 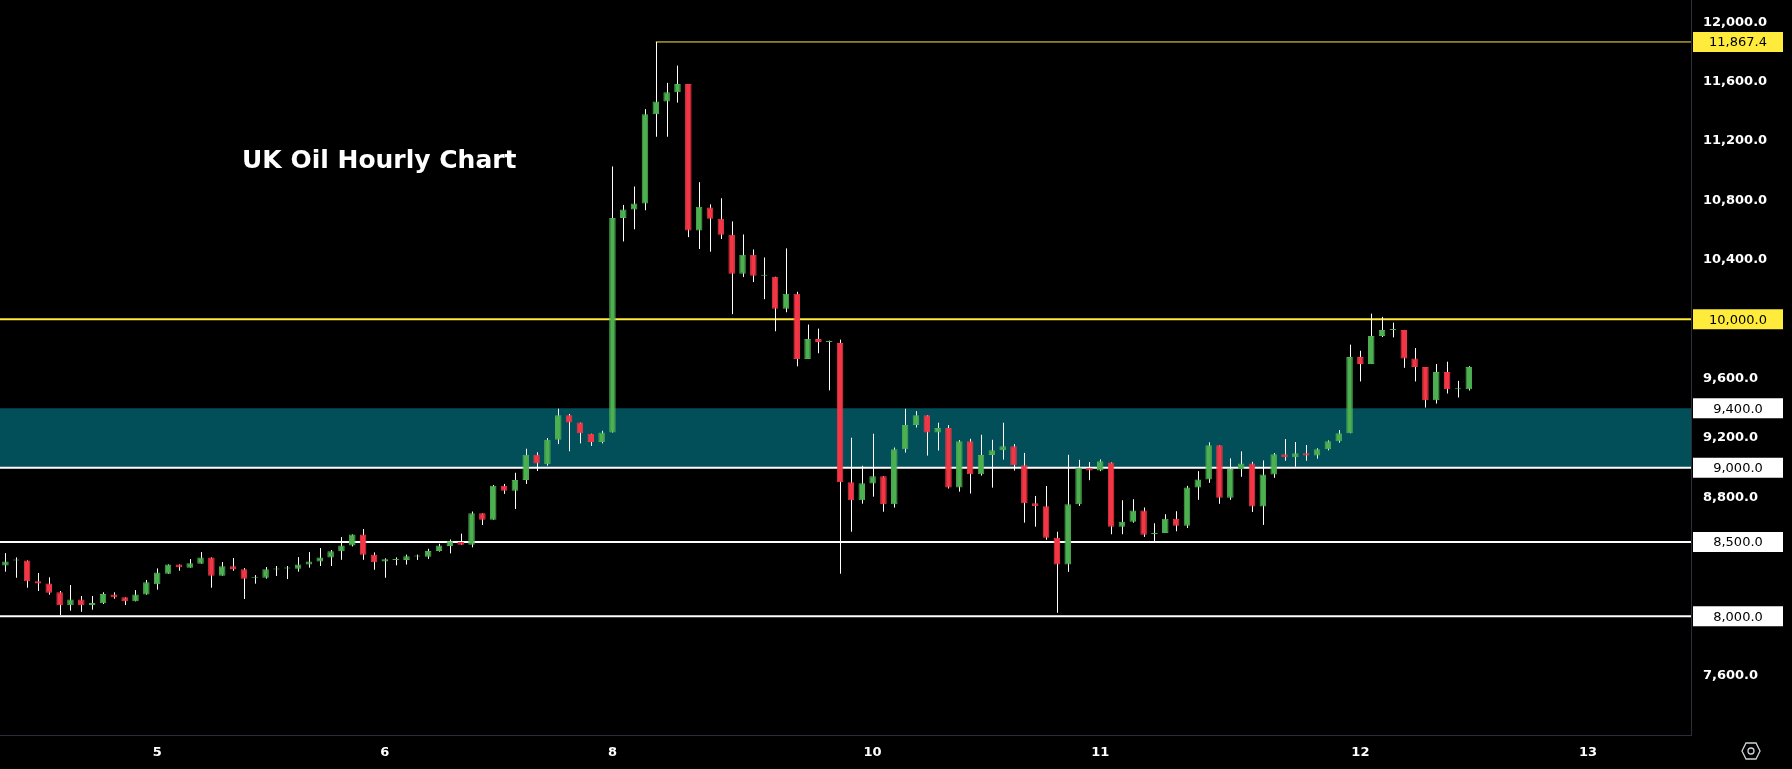 I want to click on ref-line-label: 10,000.0, so click(x=1738, y=319).